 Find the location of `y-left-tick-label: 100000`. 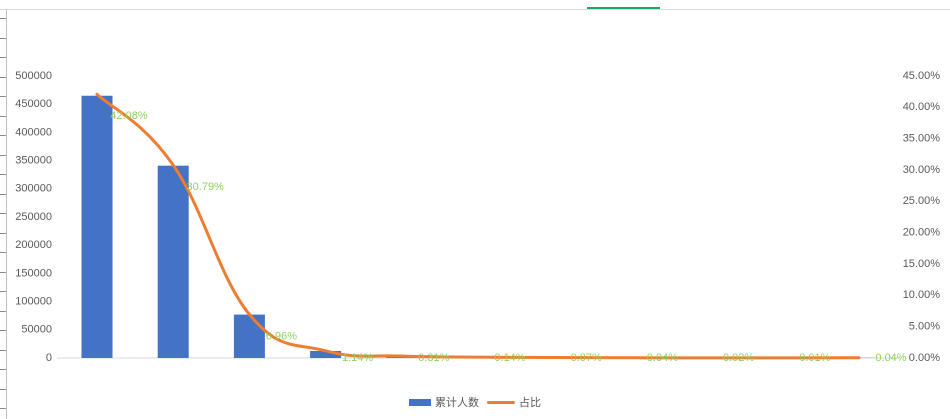

y-left-tick-label: 100000 is located at coordinates (33, 302).